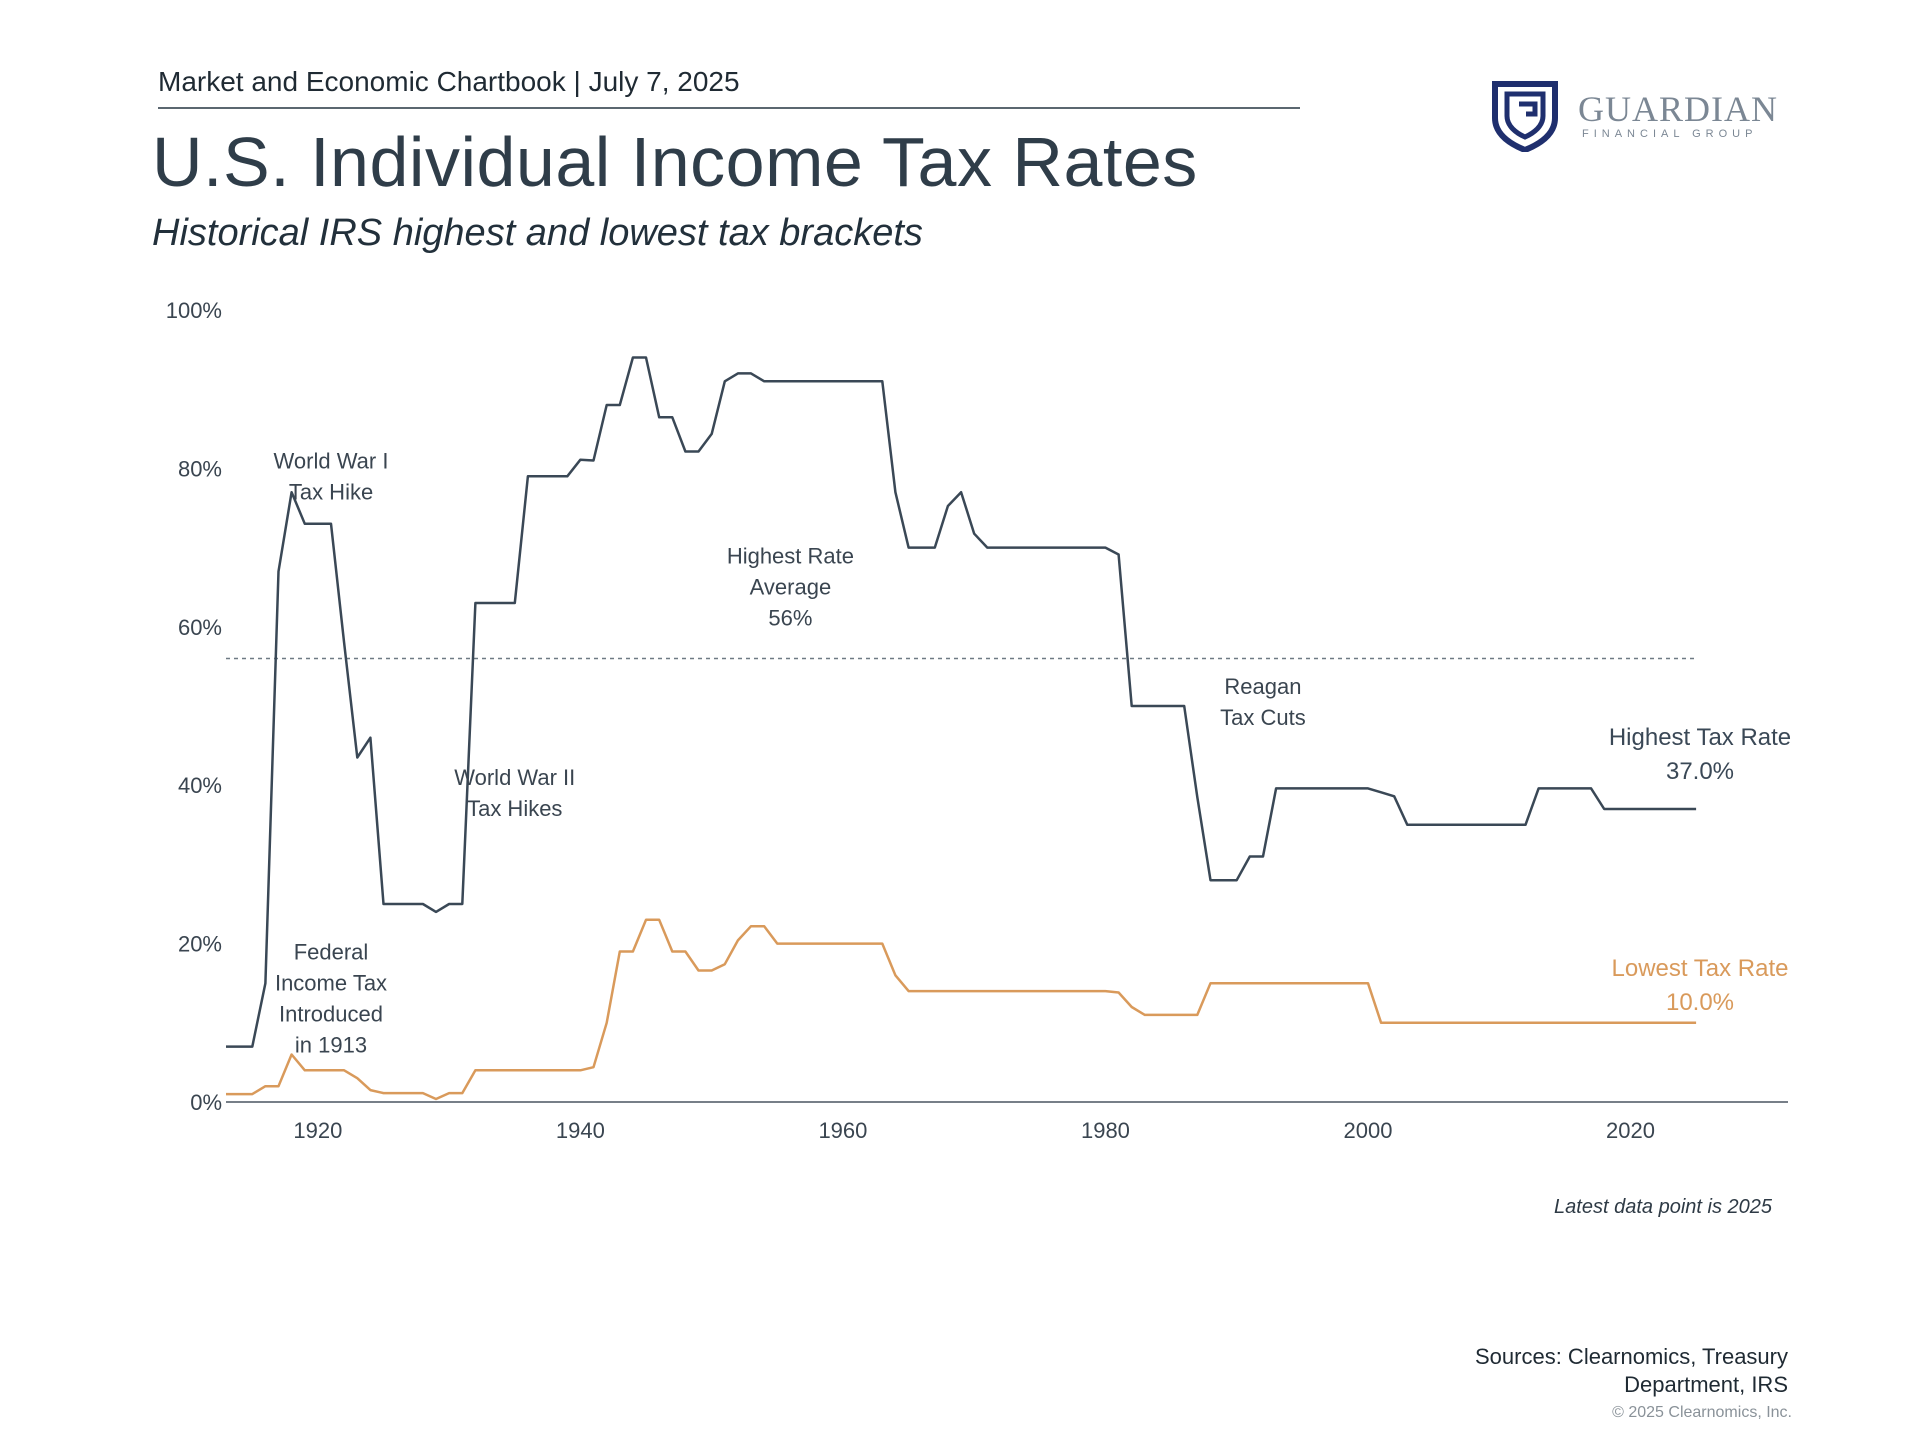 The width and height of the screenshot is (1920, 1440). What do you see at coordinates (790, 586) in the screenshot?
I see `annotation: Highest Rate Average 56%` at bounding box center [790, 586].